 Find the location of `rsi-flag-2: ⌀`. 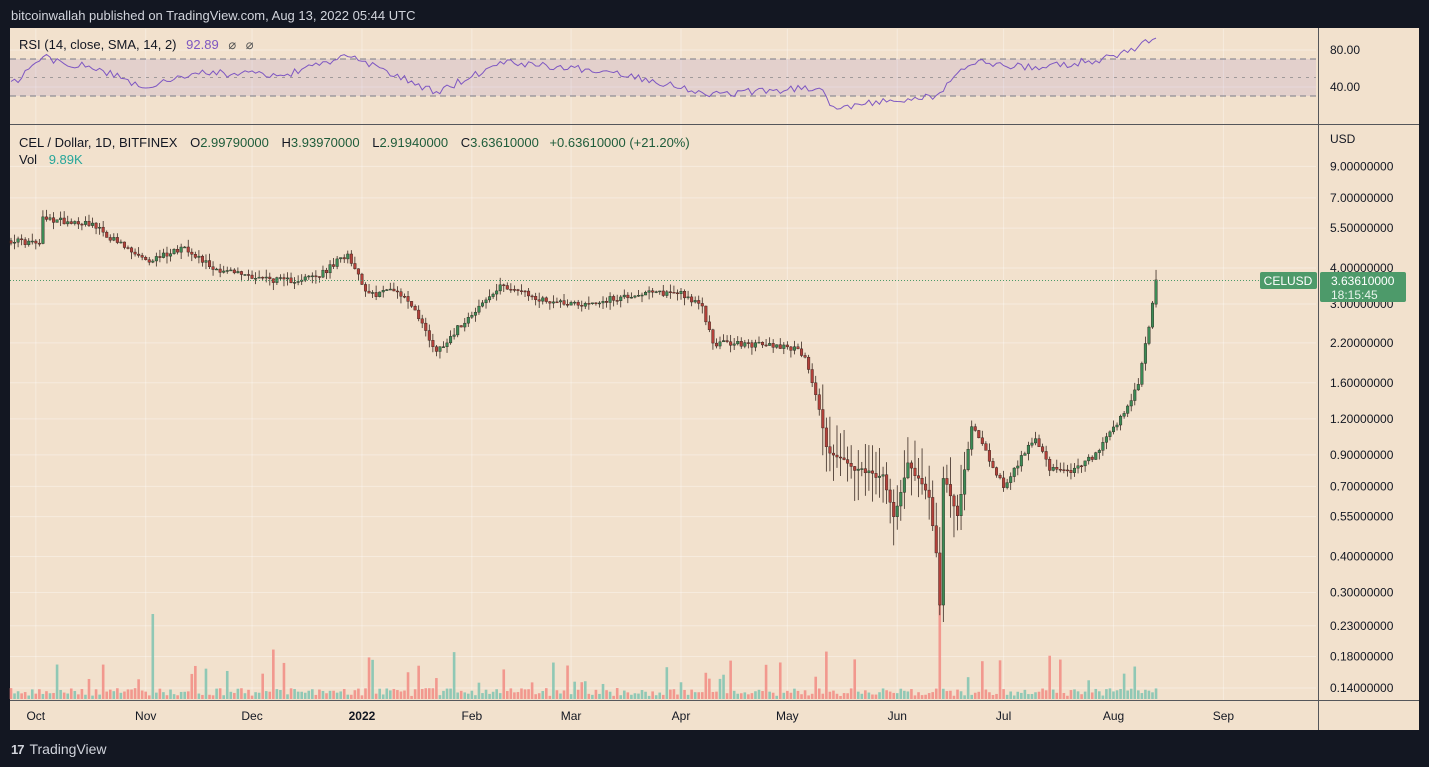

rsi-flag-2: ⌀ is located at coordinates (250, 44).